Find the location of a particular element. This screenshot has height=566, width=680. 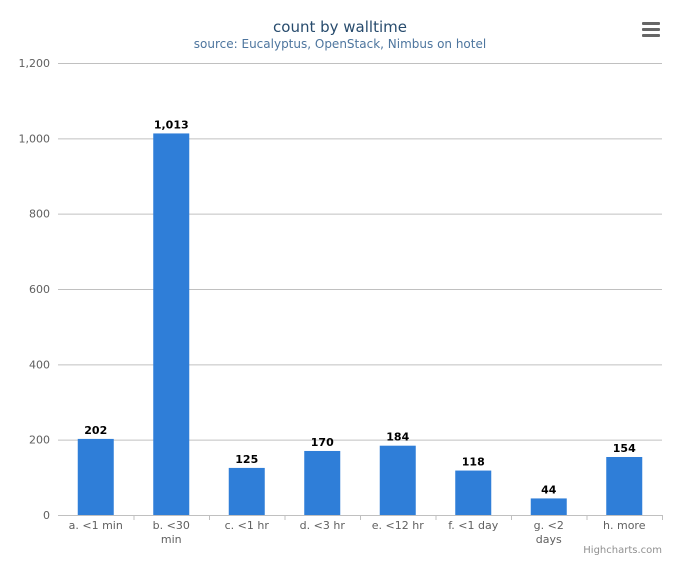

x-tick-label-line: f. <1 day is located at coordinates (473, 525).